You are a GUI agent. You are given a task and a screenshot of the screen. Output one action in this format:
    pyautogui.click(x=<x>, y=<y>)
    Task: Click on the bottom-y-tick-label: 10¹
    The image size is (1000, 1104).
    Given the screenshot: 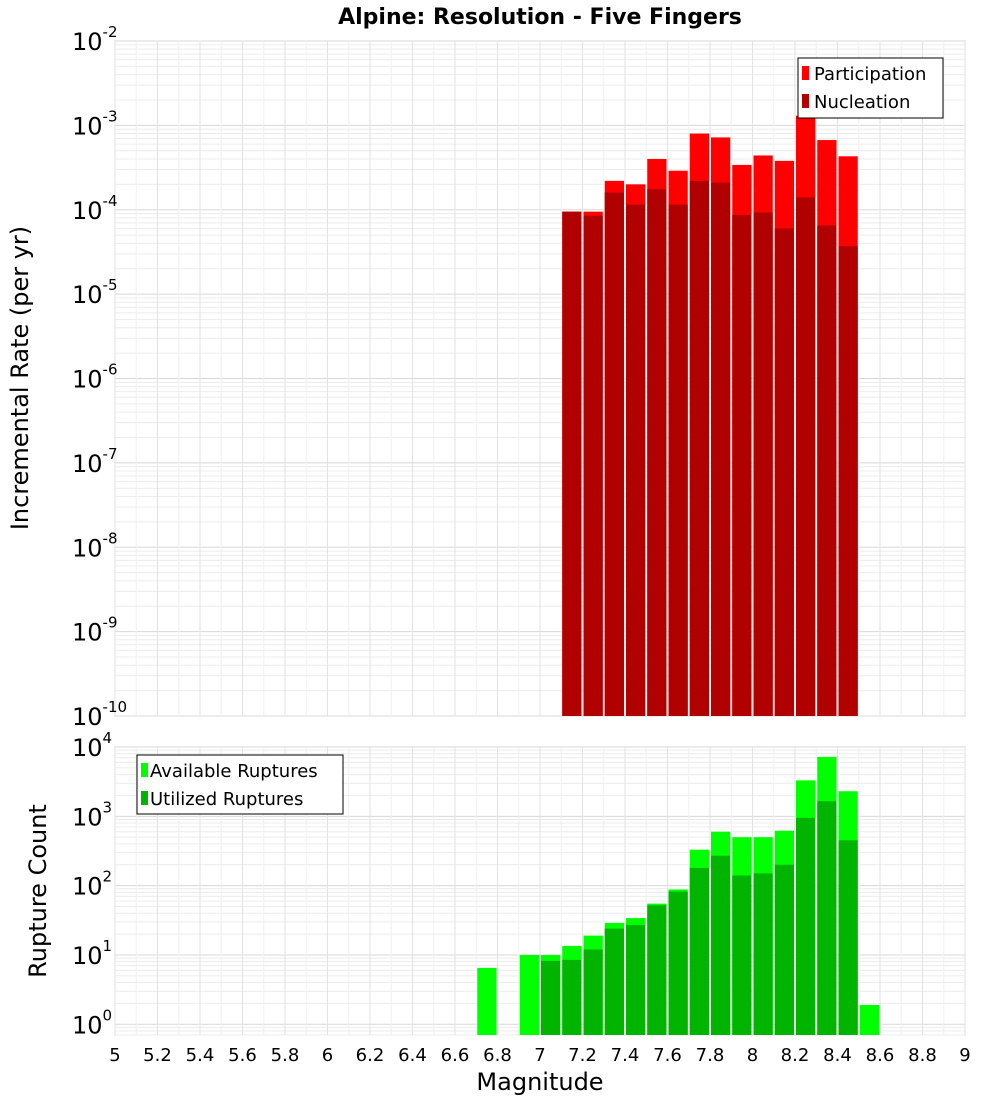 What is the action you would take?
    pyautogui.click(x=92, y=953)
    